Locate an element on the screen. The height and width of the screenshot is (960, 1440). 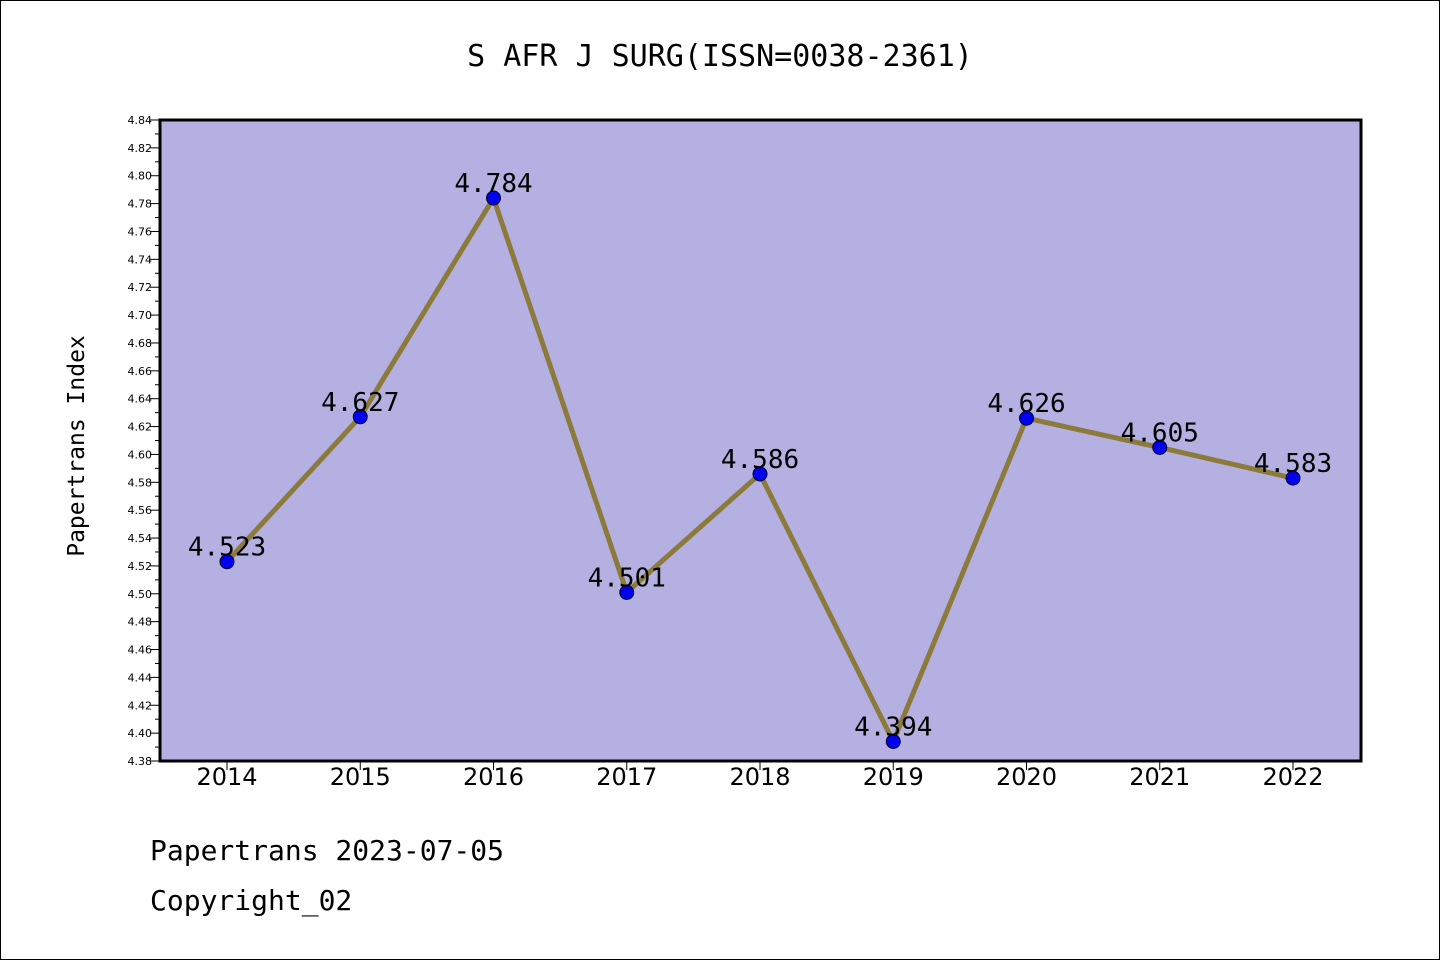
chart-title: S AFR J SURG(ISSN=0038-2361) is located at coordinates (720, 56).